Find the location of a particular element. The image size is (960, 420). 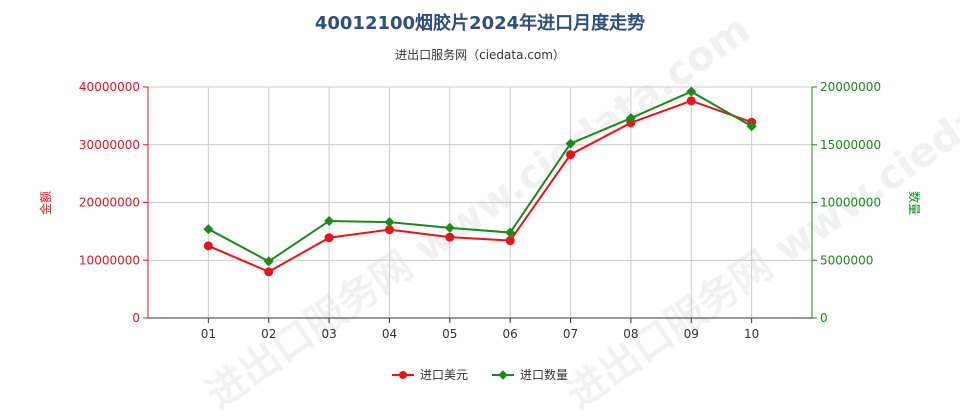

y-left-tick-label: 20000000 is located at coordinates (109, 203).